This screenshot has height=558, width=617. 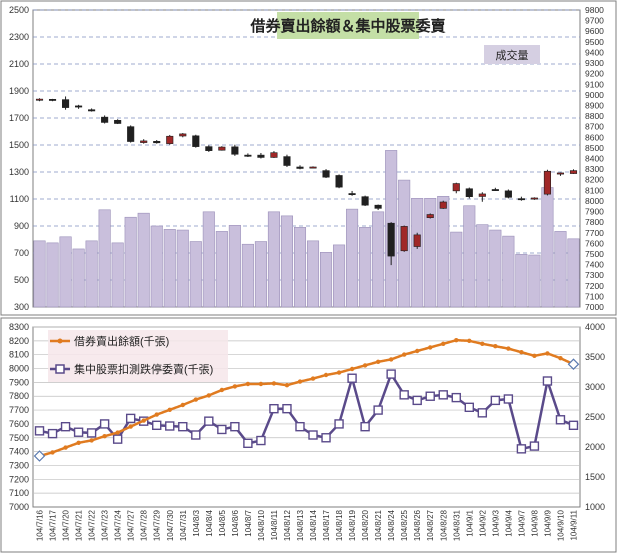 I want to click on top-right-tick-label: 8900, so click(x=594, y=105).